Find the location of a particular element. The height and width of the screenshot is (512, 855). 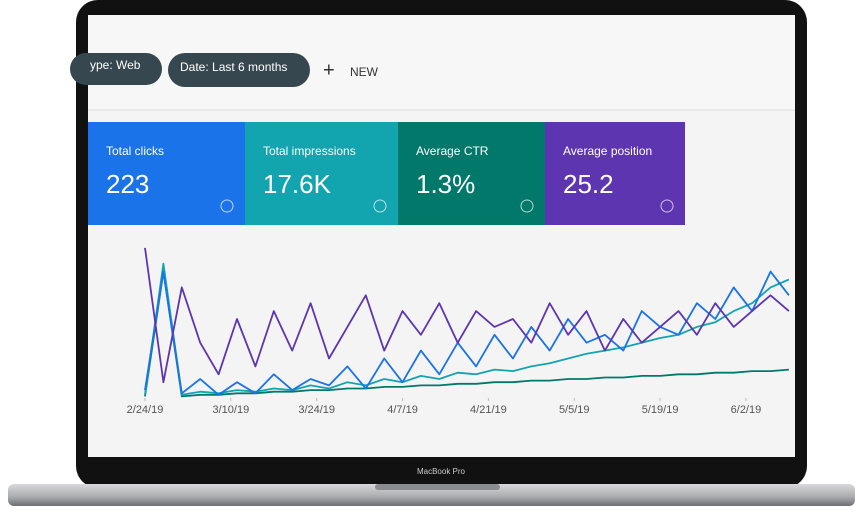

new-button: NEW is located at coordinates (364, 72).